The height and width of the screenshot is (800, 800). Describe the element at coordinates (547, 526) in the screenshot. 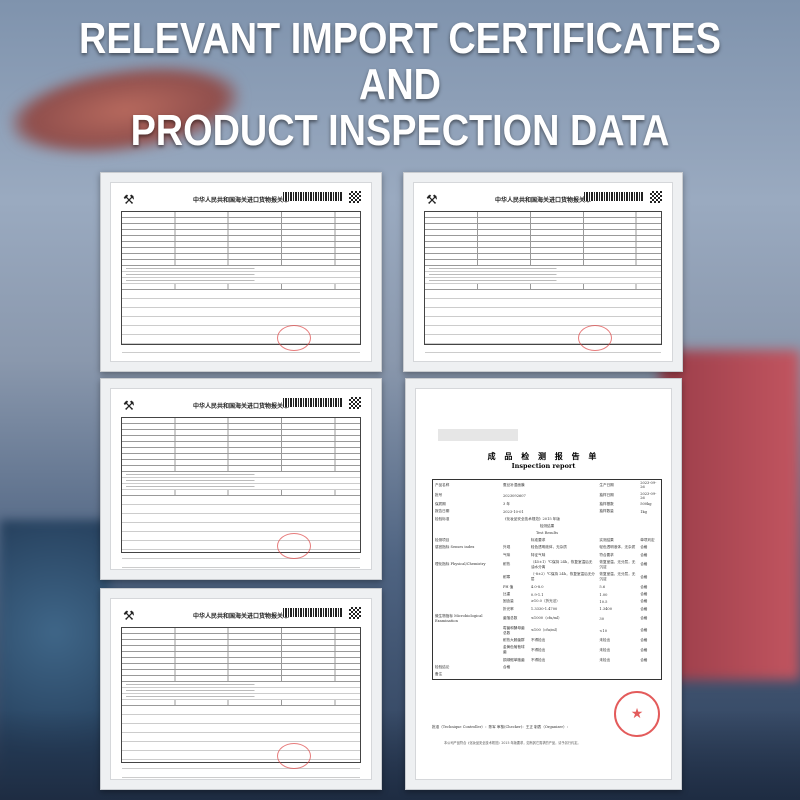

I see `results-title-row: 检测结果` at that location.